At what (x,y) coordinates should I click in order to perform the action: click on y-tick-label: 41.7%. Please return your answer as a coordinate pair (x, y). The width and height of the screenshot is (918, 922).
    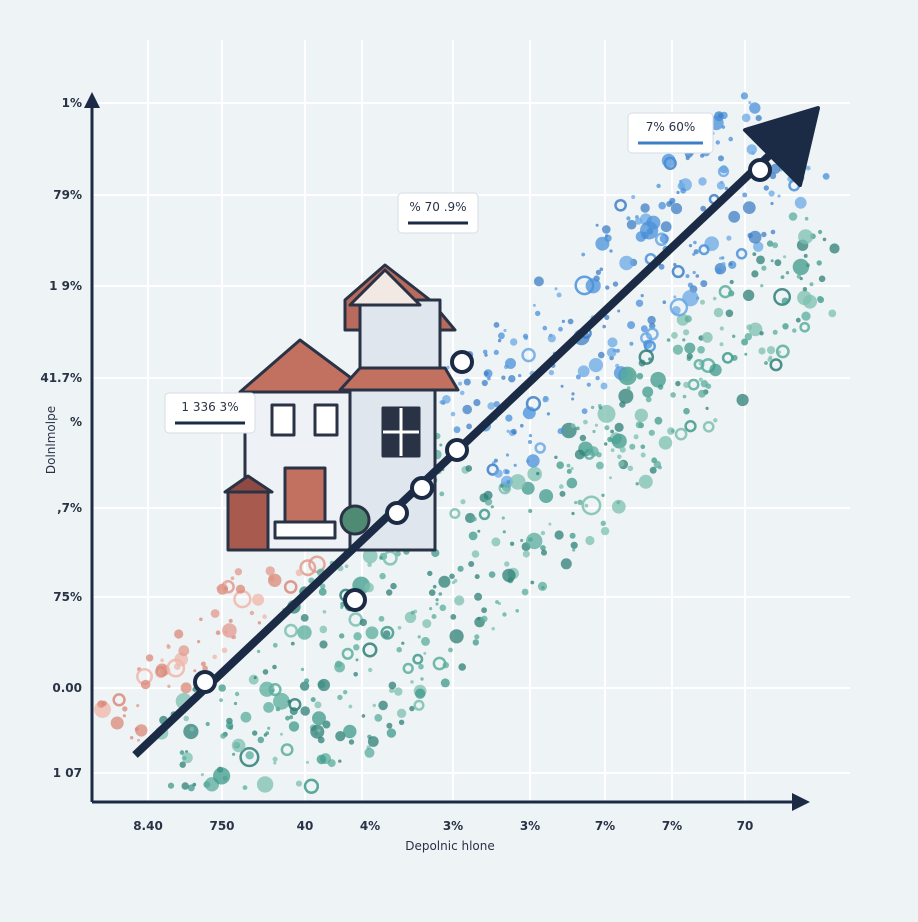
    Looking at the image, I should click on (61, 378).